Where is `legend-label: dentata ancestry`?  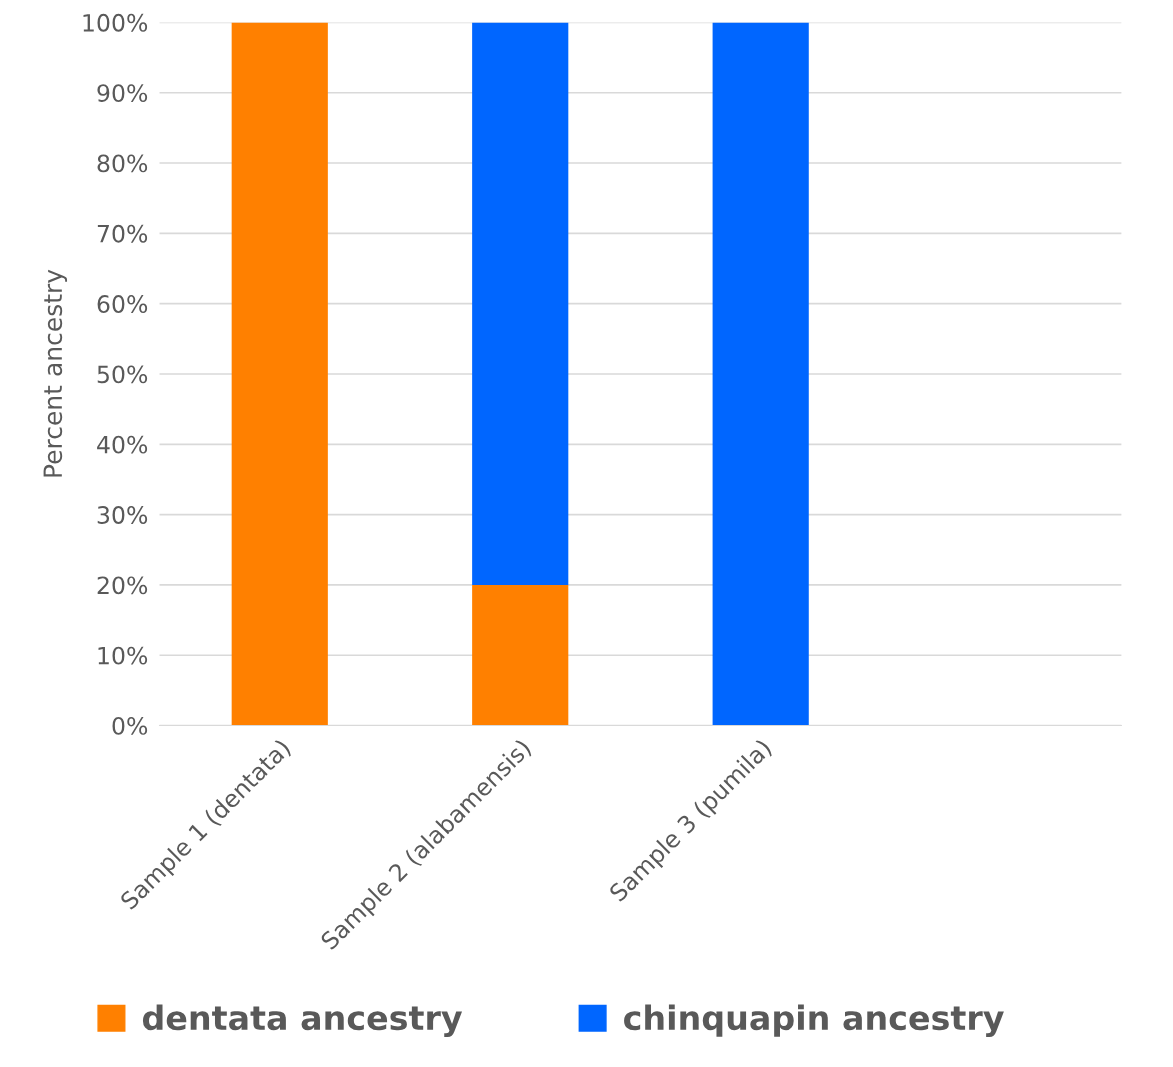 legend-label: dentata ancestry is located at coordinates (302, 1020).